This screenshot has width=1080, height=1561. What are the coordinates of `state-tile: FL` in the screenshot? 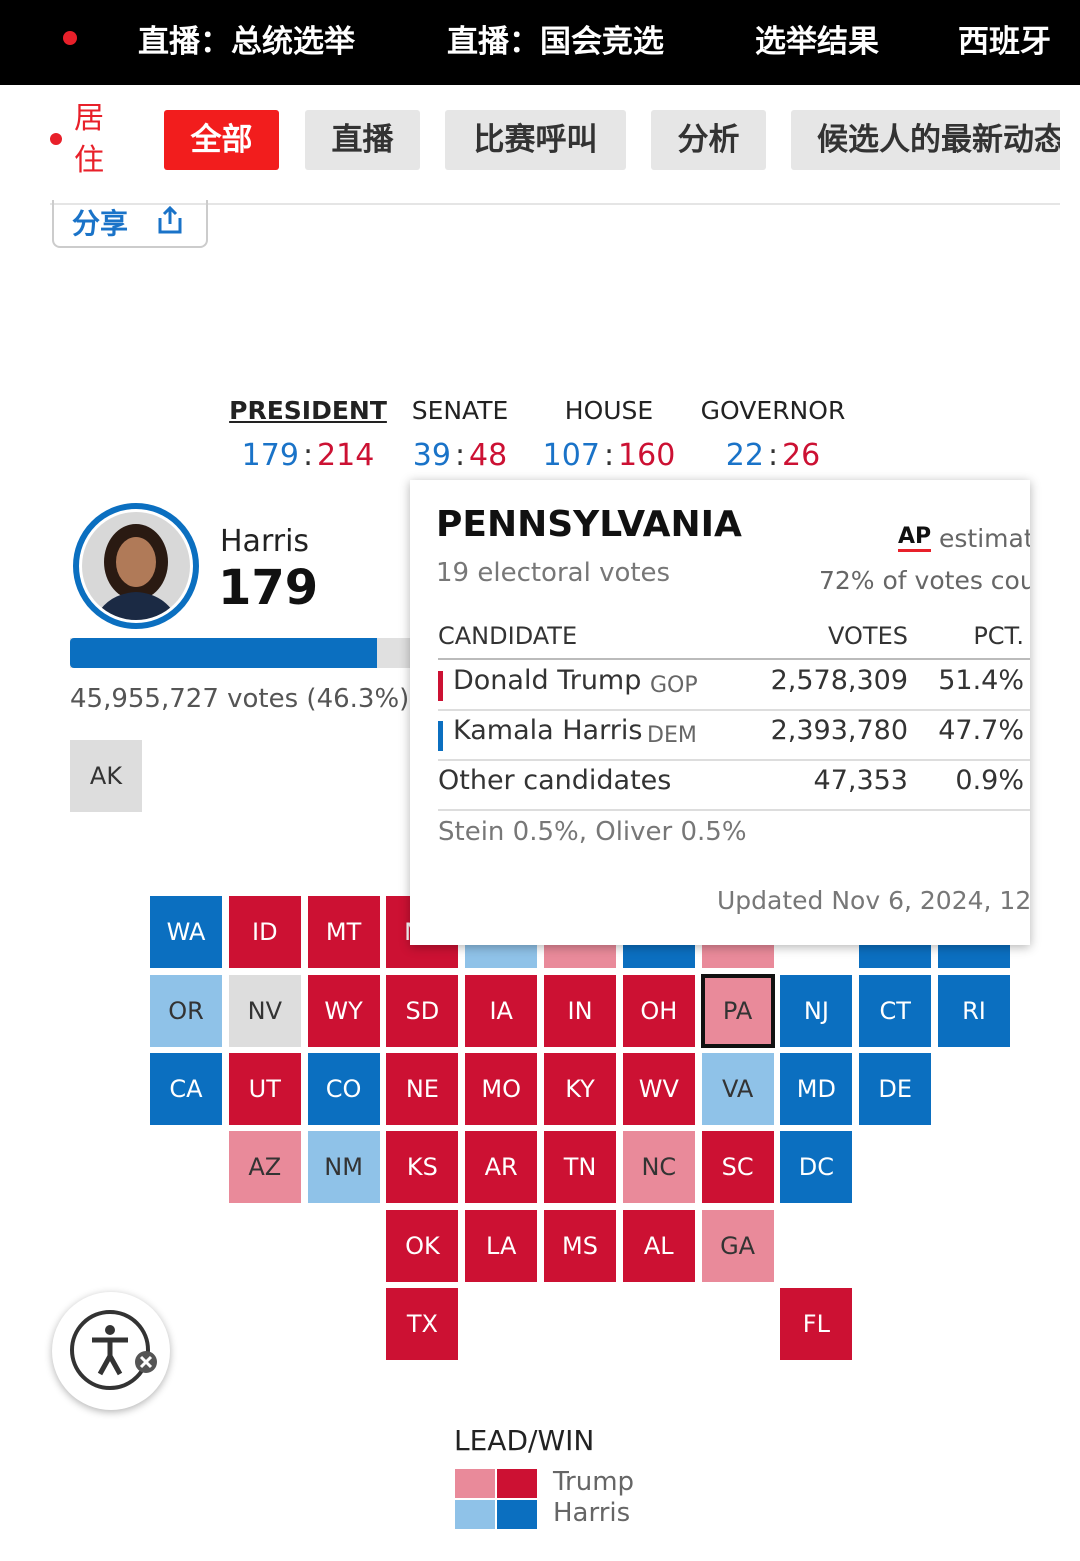 It's located at (816, 1323).